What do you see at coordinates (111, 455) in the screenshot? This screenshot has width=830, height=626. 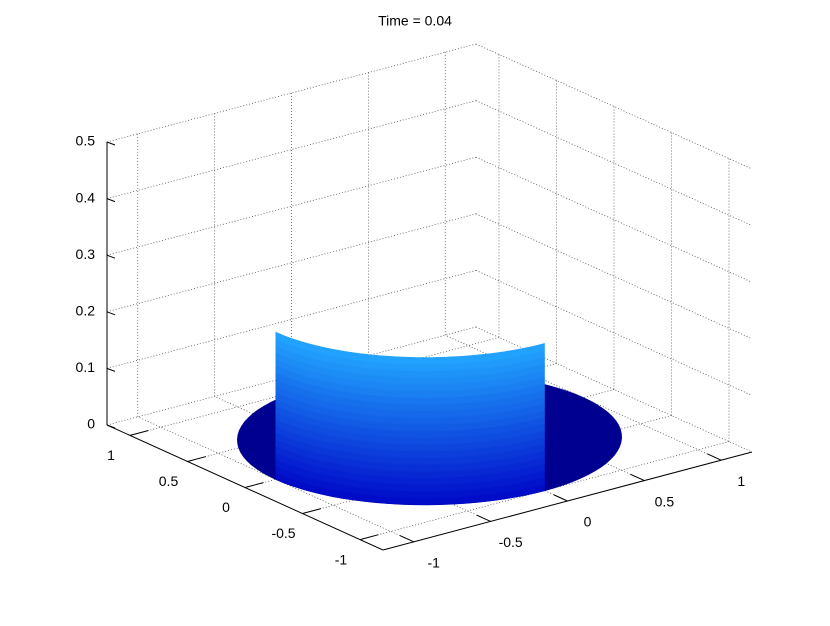 I see `y-tick-label: 1` at bounding box center [111, 455].